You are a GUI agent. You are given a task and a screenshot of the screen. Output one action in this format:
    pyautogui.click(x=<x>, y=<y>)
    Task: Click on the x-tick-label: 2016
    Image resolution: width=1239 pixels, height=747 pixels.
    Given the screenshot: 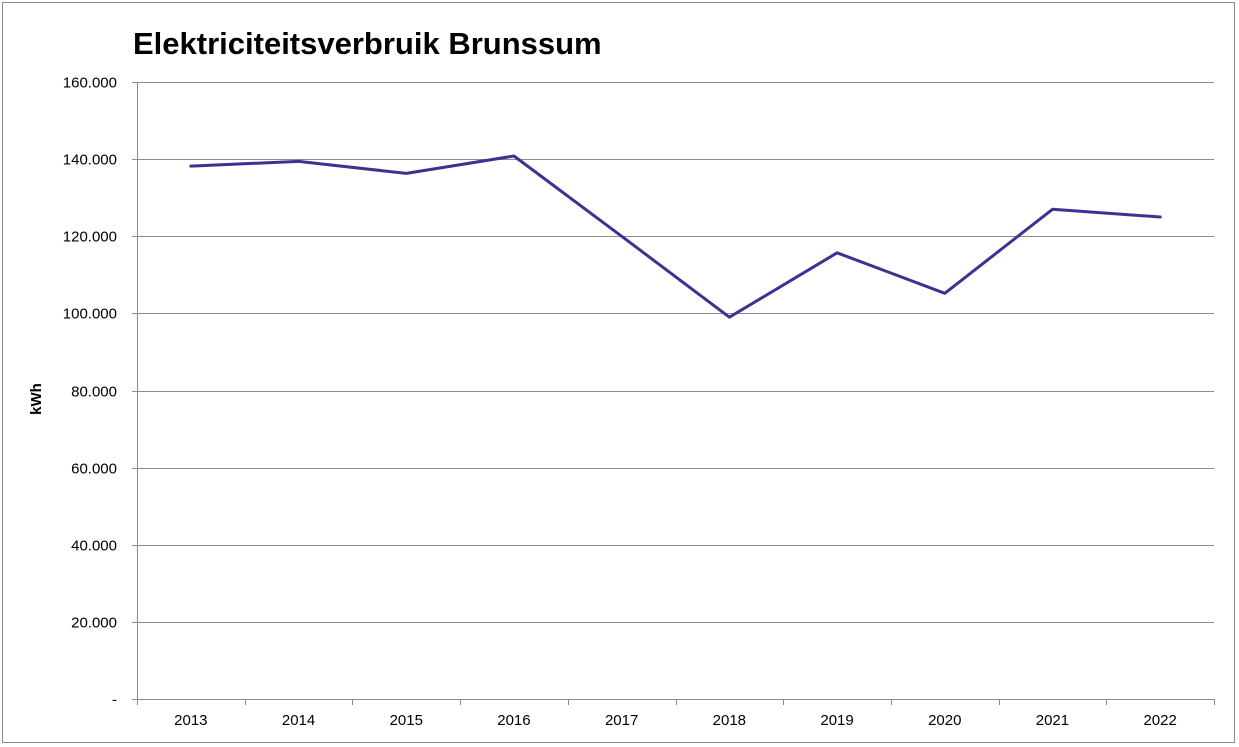 What is the action you would take?
    pyautogui.click(x=513, y=720)
    